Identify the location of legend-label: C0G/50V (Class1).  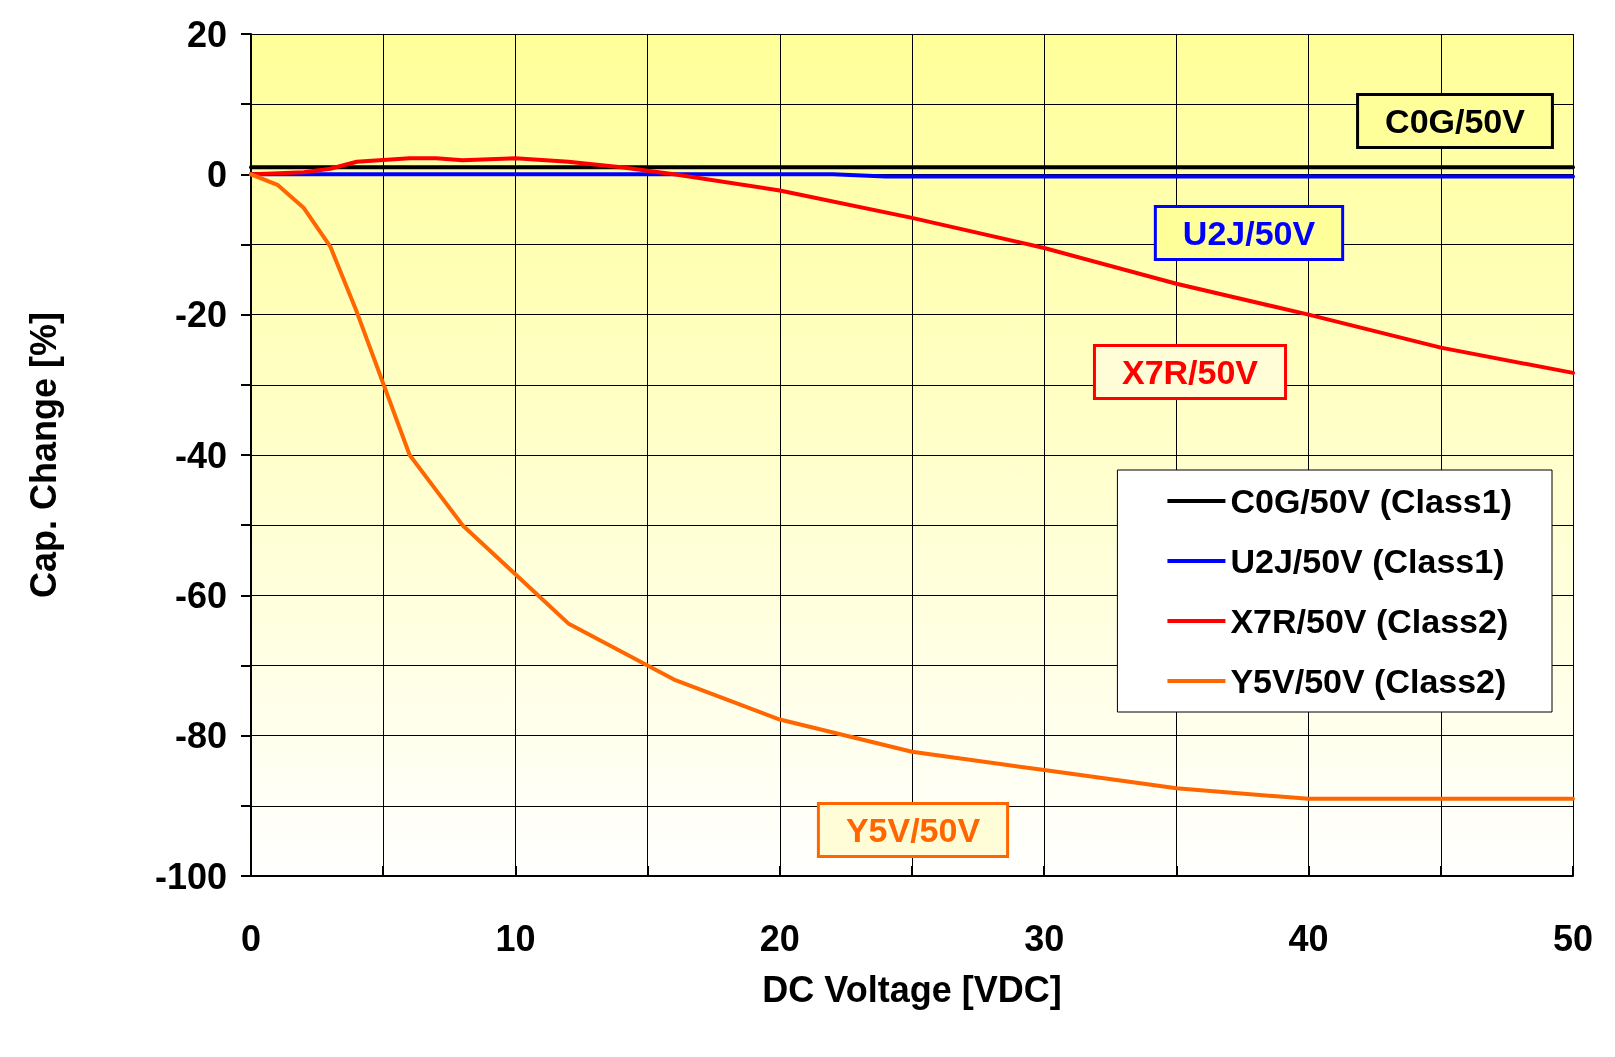
(1371, 501).